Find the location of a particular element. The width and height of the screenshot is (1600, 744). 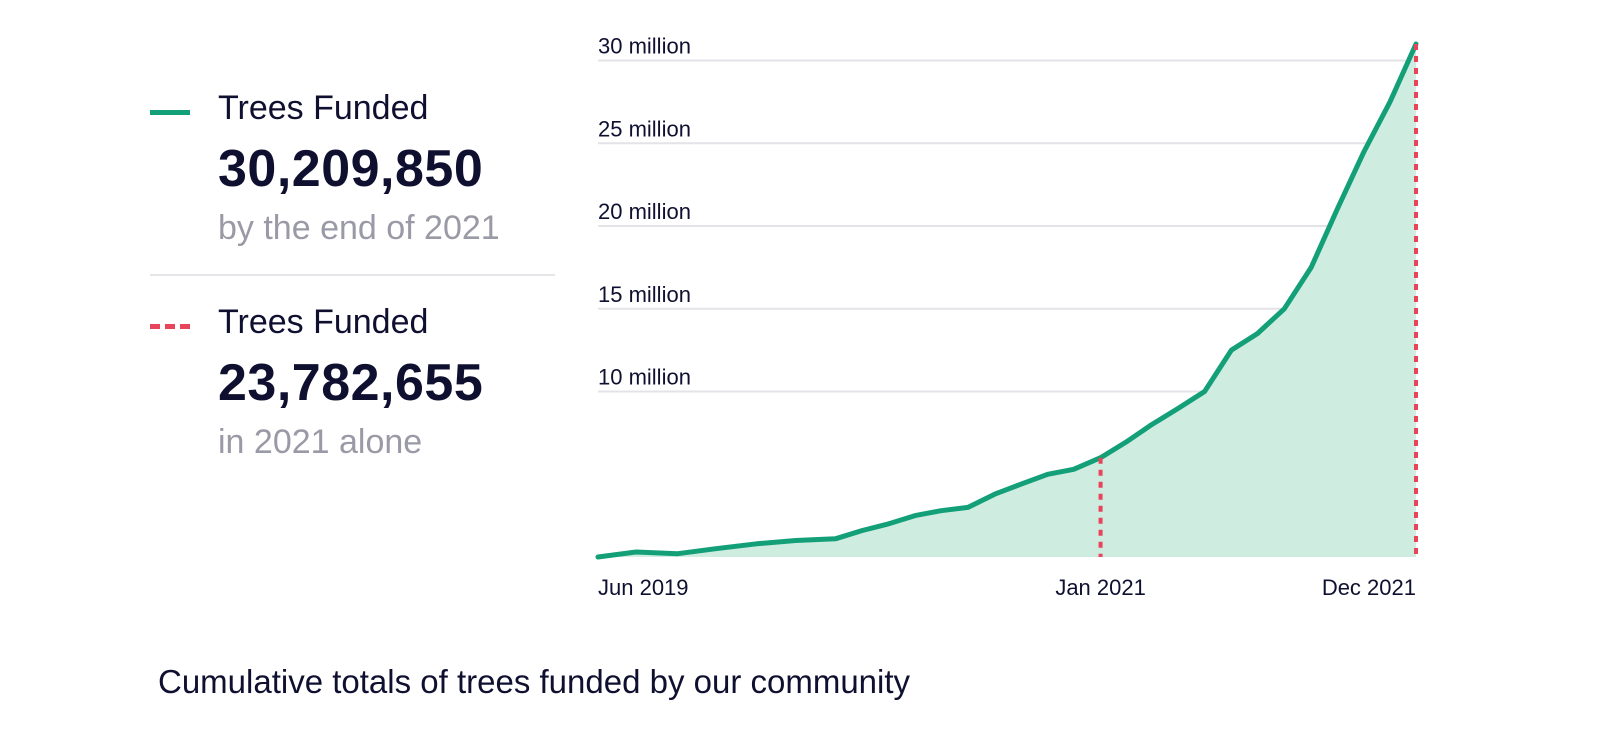

y-tick-label: 20 million is located at coordinates (644, 211).